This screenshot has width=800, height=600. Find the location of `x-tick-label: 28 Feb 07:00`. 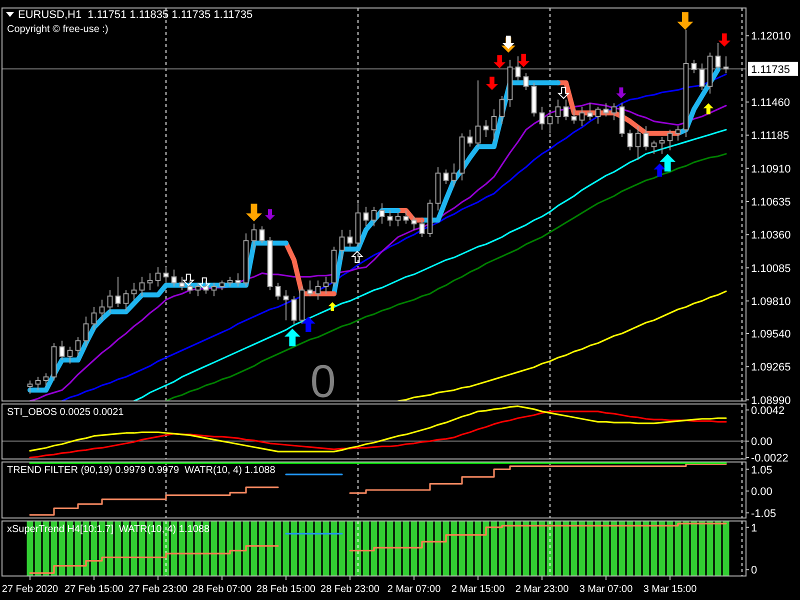

x-tick-label: 28 Feb 07:00 is located at coordinates (222, 589).